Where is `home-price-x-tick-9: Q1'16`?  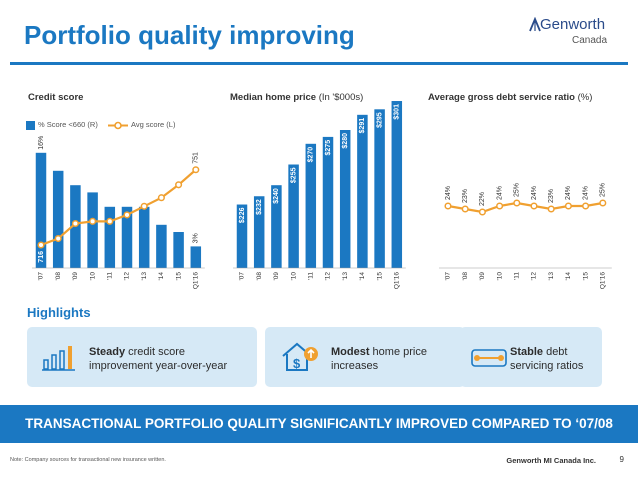 home-price-x-tick-9: Q1'16 is located at coordinates (397, 281).